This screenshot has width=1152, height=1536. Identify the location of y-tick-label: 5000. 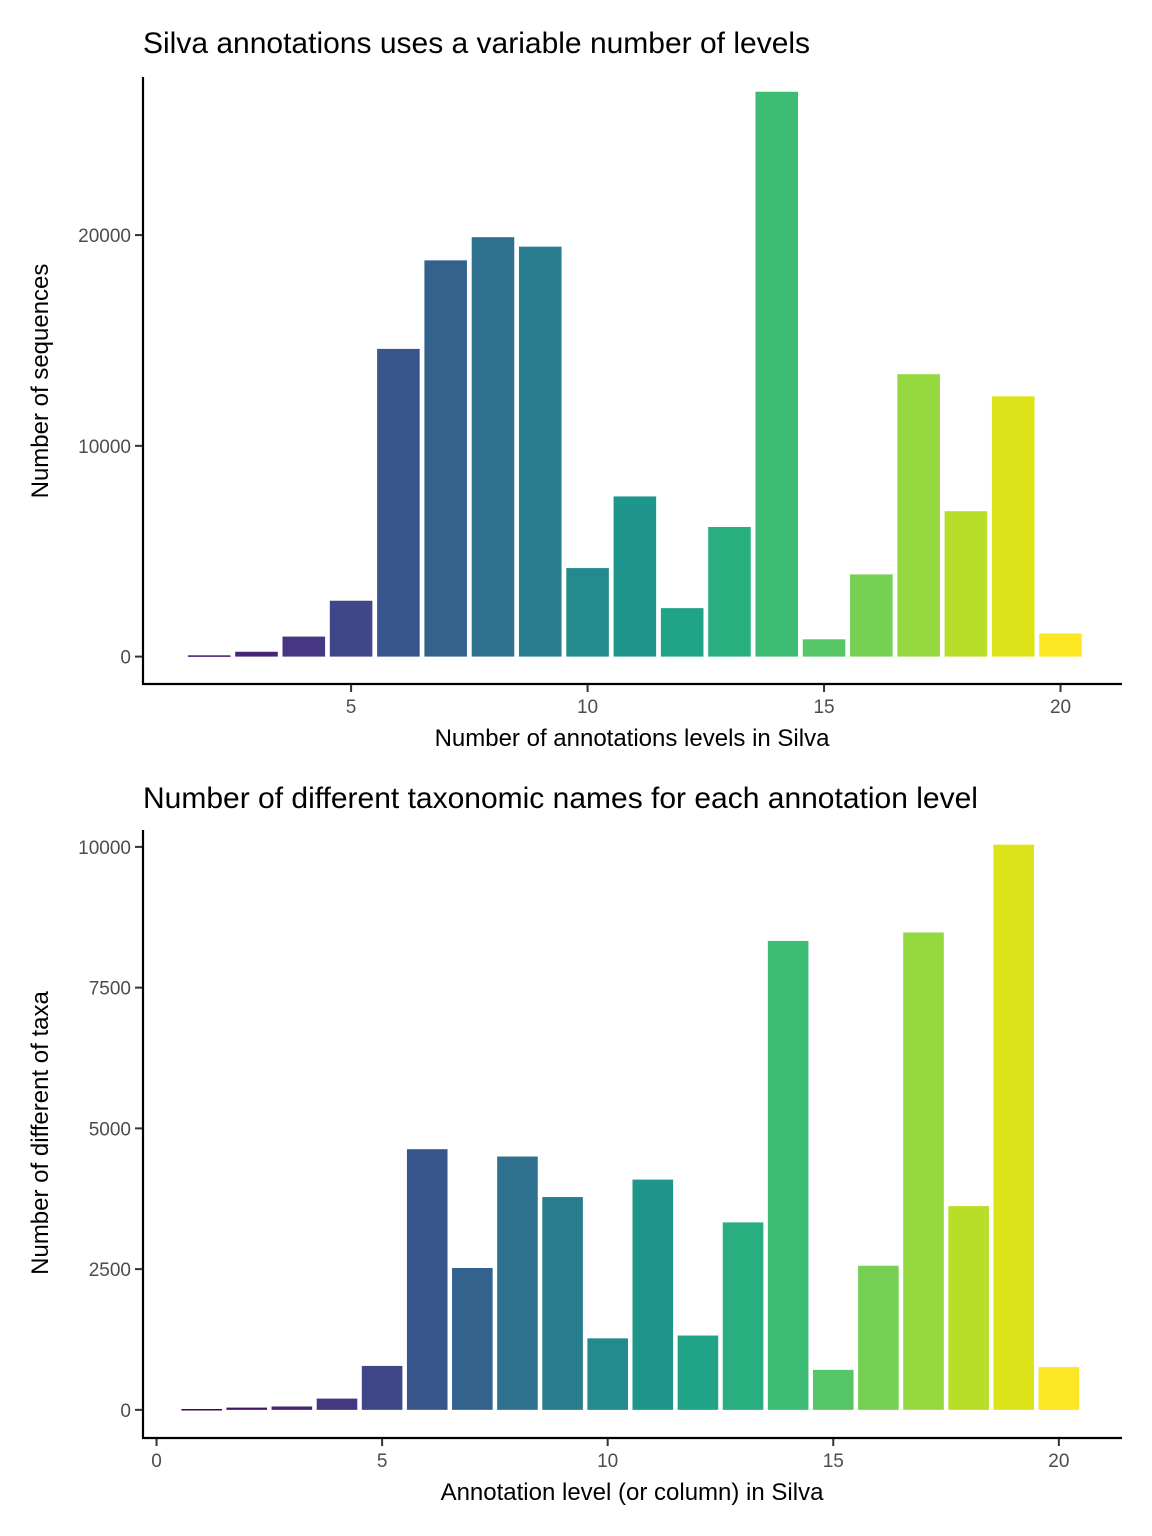
(110, 1129).